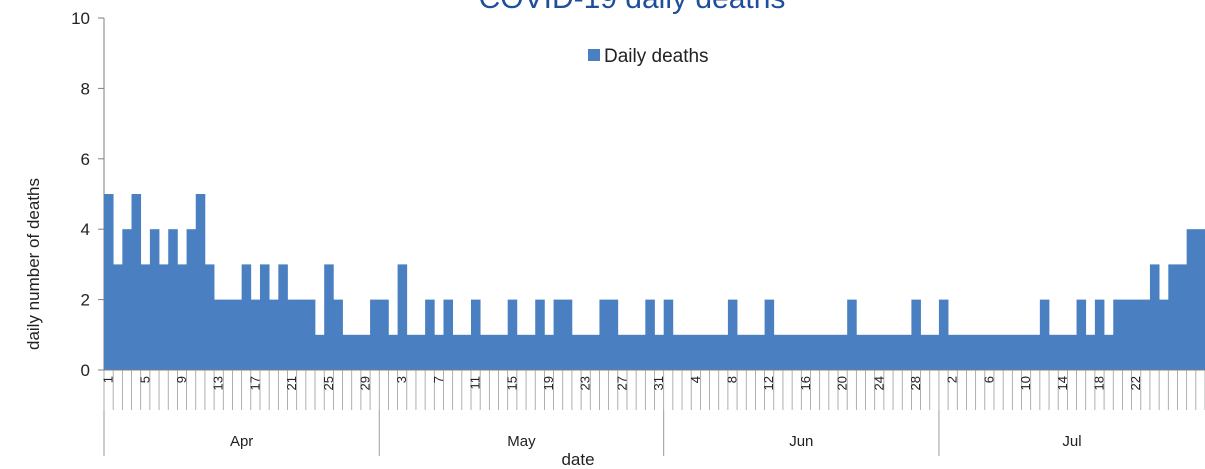  What do you see at coordinates (85, 300) in the screenshot?
I see `y-tick-label: 2` at bounding box center [85, 300].